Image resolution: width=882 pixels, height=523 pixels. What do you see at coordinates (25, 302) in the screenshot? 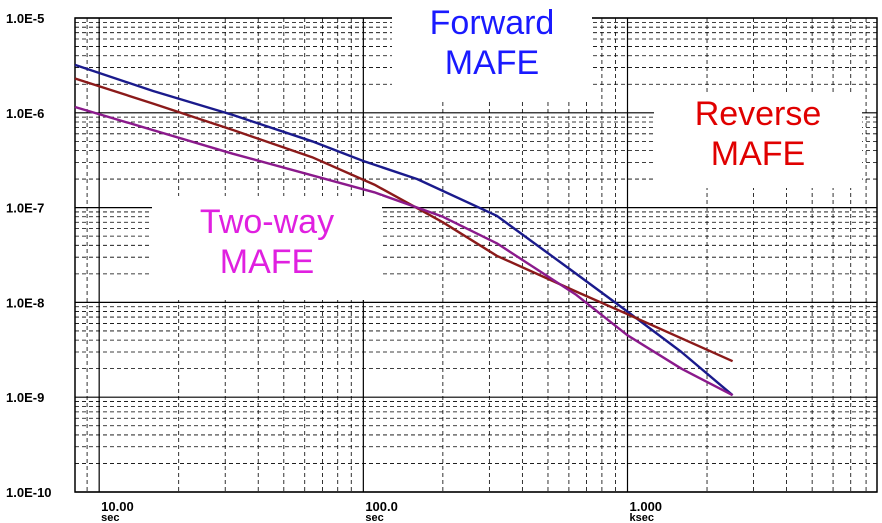
I see `y-tick-label: 1.0E-8` at bounding box center [25, 302].